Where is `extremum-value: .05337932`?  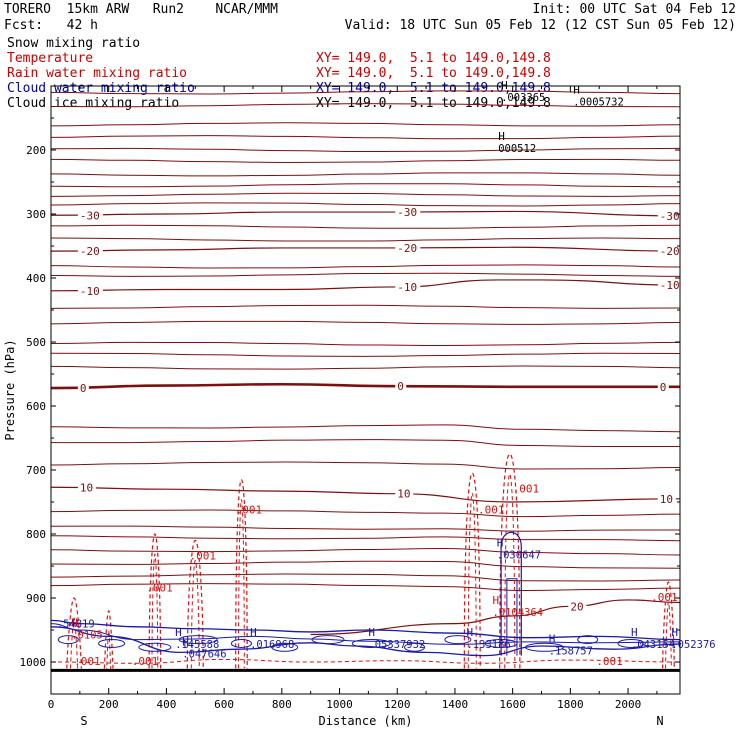
extremum-value: .05337932 is located at coordinates (396, 645).